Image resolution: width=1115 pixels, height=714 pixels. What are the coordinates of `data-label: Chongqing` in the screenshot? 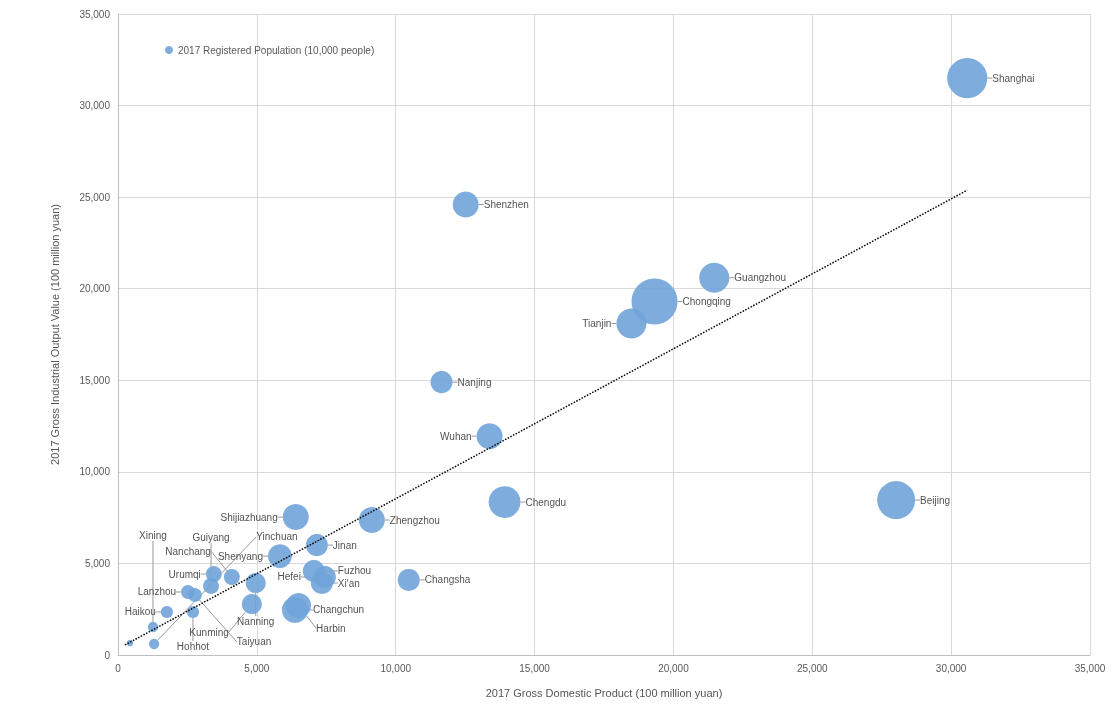 It's located at (706, 302).